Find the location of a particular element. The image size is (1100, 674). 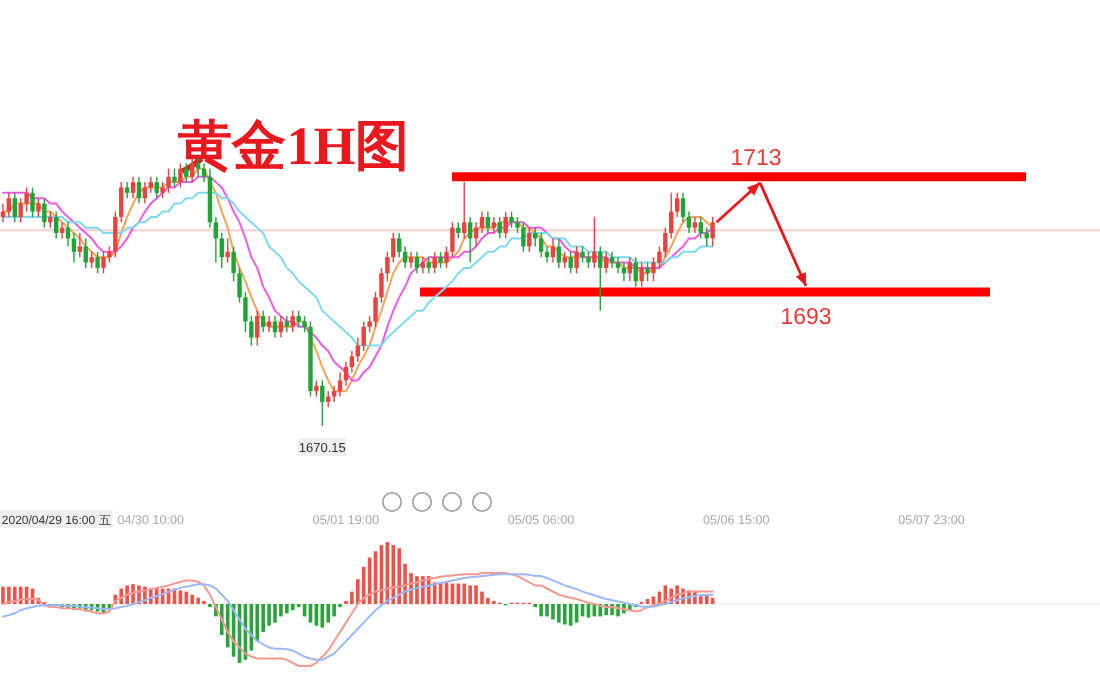

annotation: 1693 is located at coordinates (806, 318).